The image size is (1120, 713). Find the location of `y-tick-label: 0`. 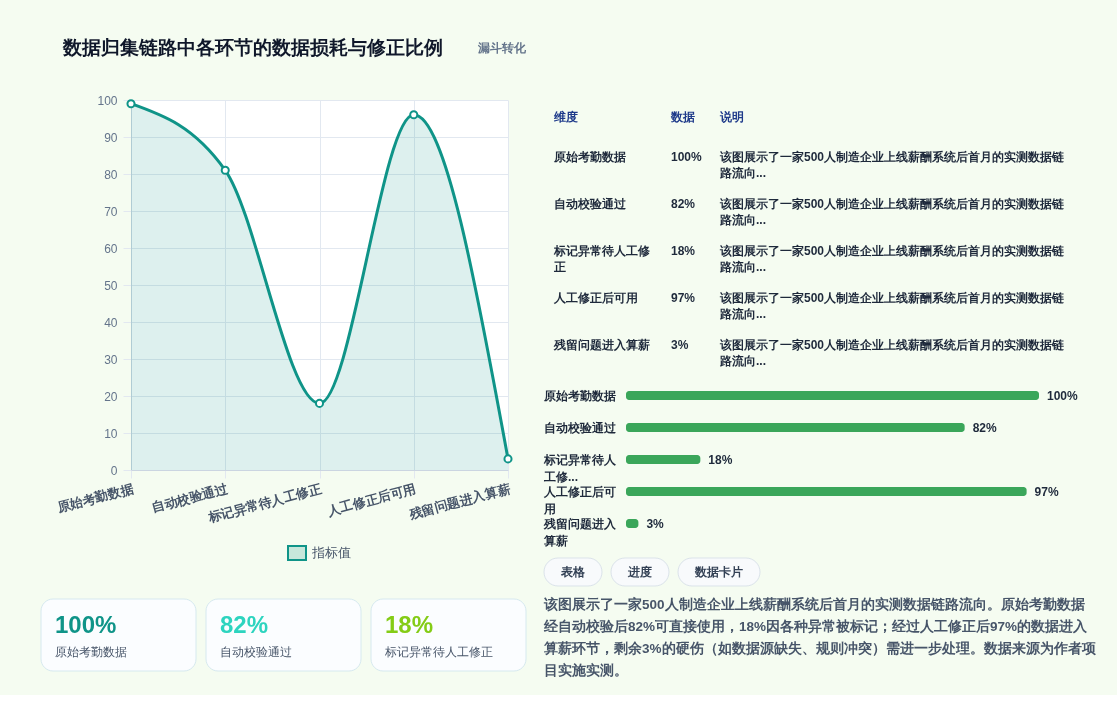

y-tick-label: 0 is located at coordinates (114, 470).